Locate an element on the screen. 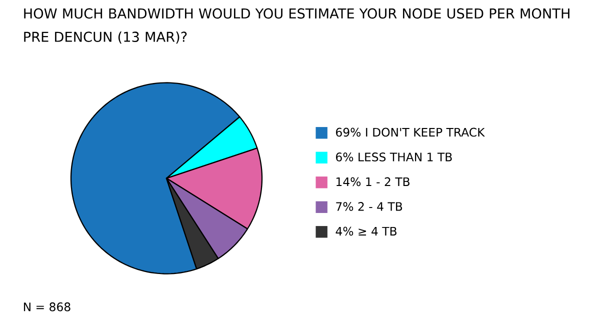  legend-label: 4% ≥ 4 TB is located at coordinates (366, 231).